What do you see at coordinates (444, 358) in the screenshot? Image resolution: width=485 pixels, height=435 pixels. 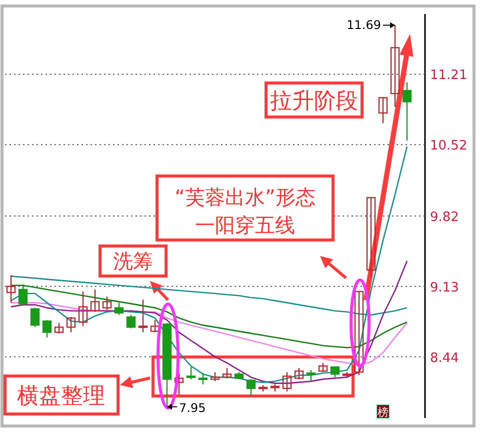 I see `y-tick-label: 8.44` at bounding box center [444, 358].